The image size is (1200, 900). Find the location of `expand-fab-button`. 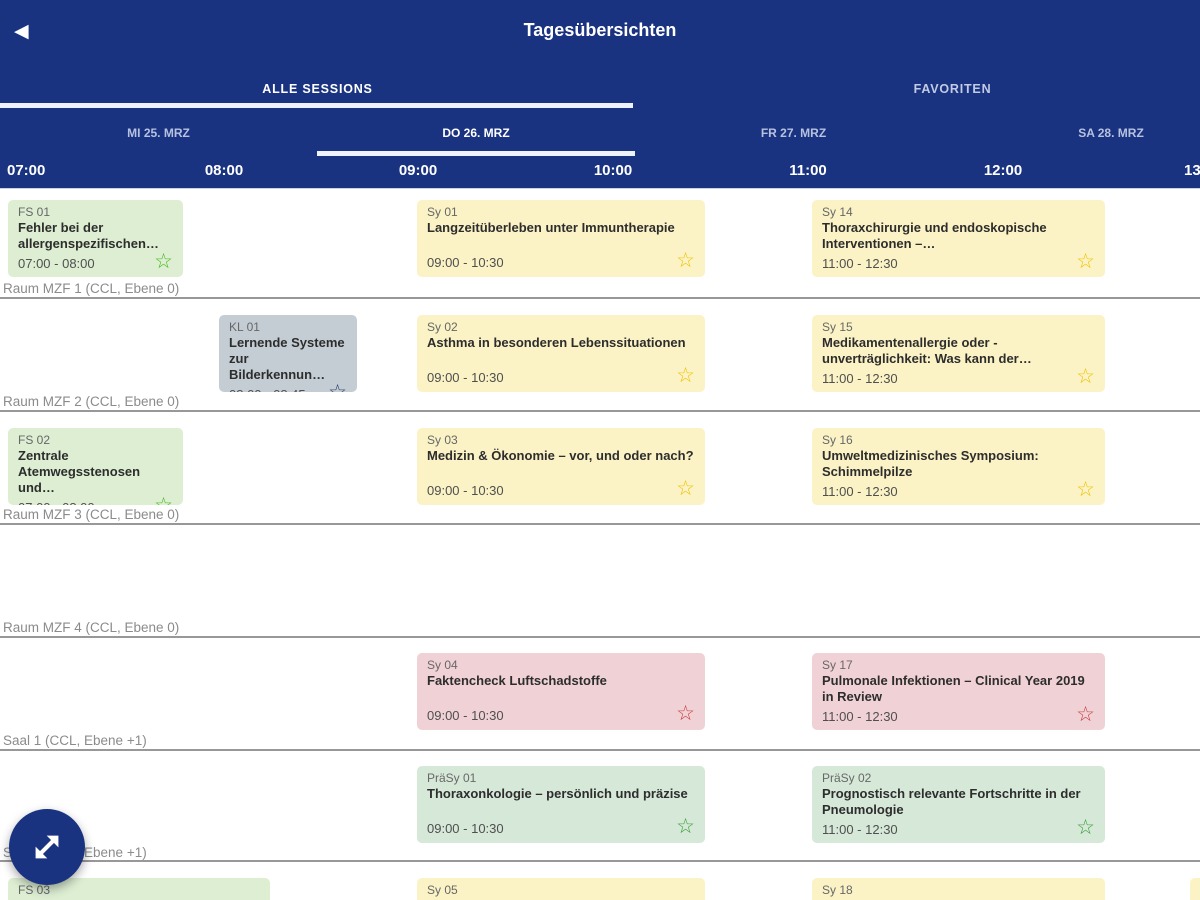

expand-fab-button is located at coordinates (47, 847).